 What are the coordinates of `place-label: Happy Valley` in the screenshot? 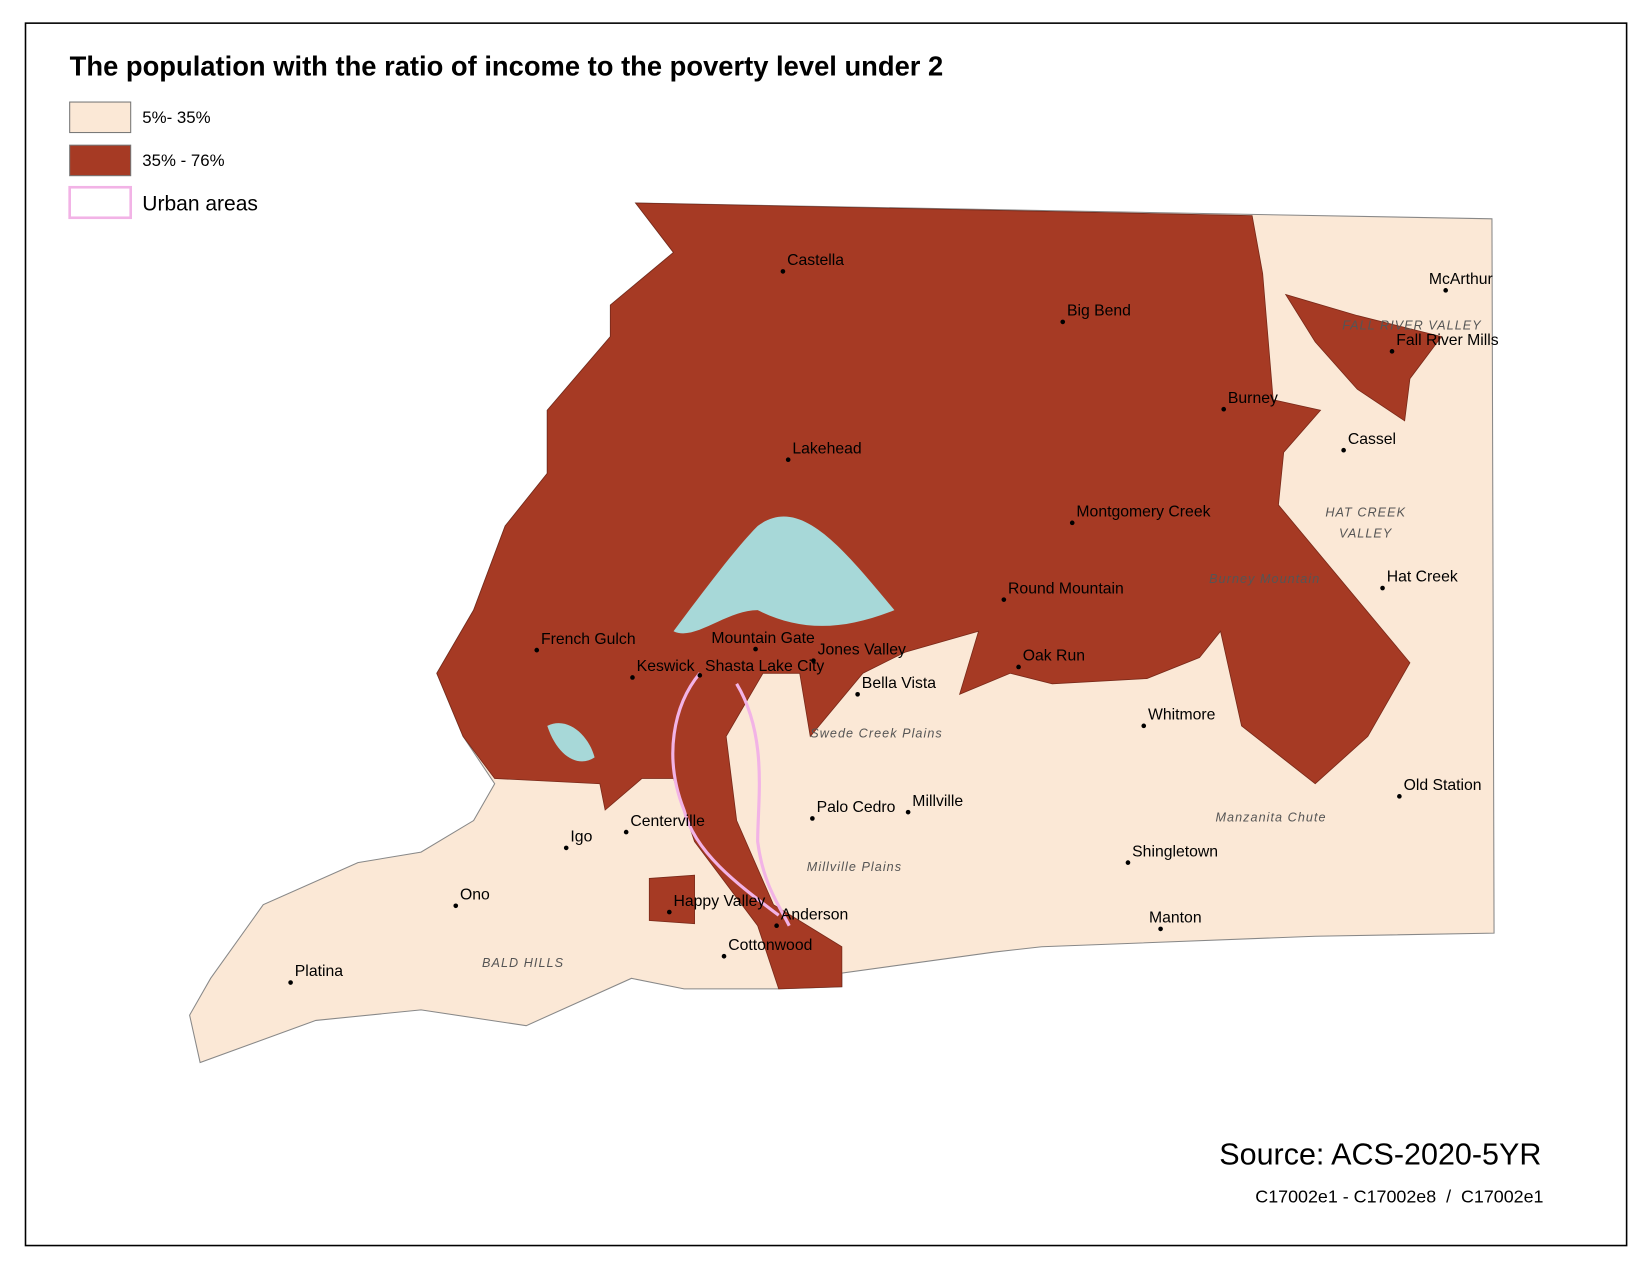 It's located at (720, 901).